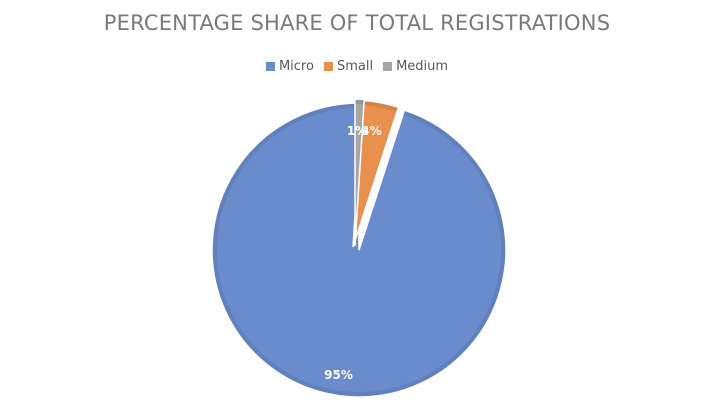 The width and height of the screenshot is (714, 419). Describe the element at coordinates (388, 66) in the screenshot. I see `legend-swatch-medium` at that location.